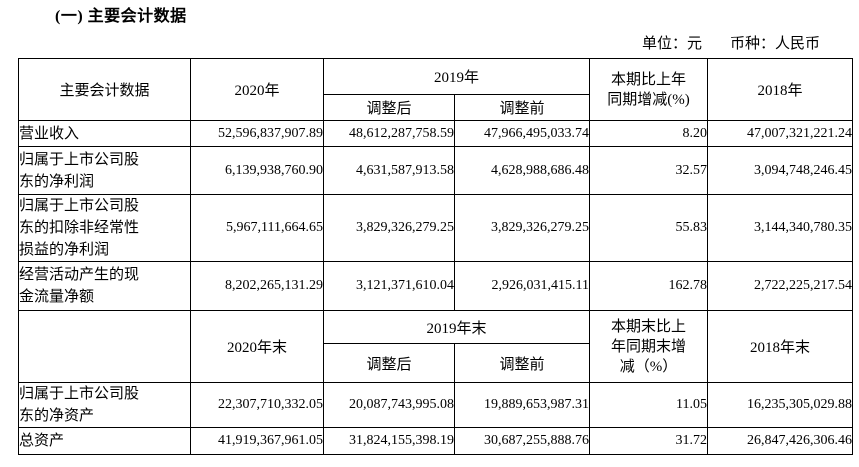 Image resolution: width=859 pixels, height=467 pixels. I want to click on unit-label: 单位：元, so click(671, 44).